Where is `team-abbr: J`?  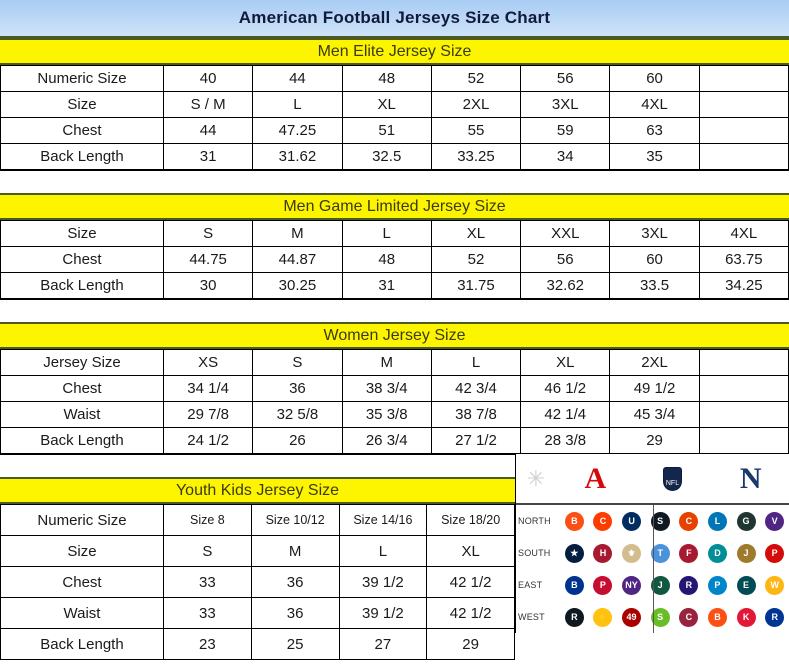
team-abbr: J is located at coordinates (660, 585).